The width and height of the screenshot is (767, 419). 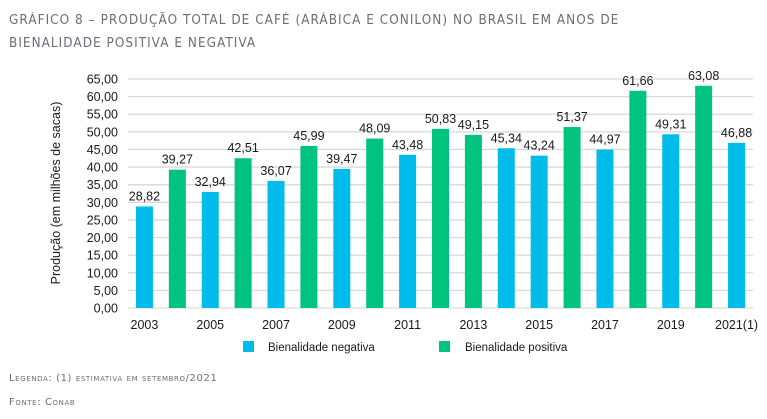 I want to click on bar-2009, so click(x=342, y=238).